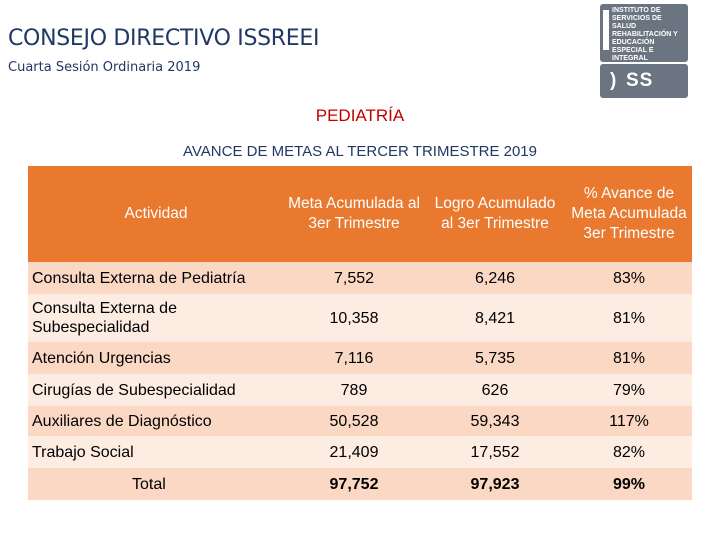 The width and height of the screenshot is (720, 540). What do you see at coordinates (354, 278) in the screenshot?
I see `cell-meta: 7,552` at bounding box center [354, 278].